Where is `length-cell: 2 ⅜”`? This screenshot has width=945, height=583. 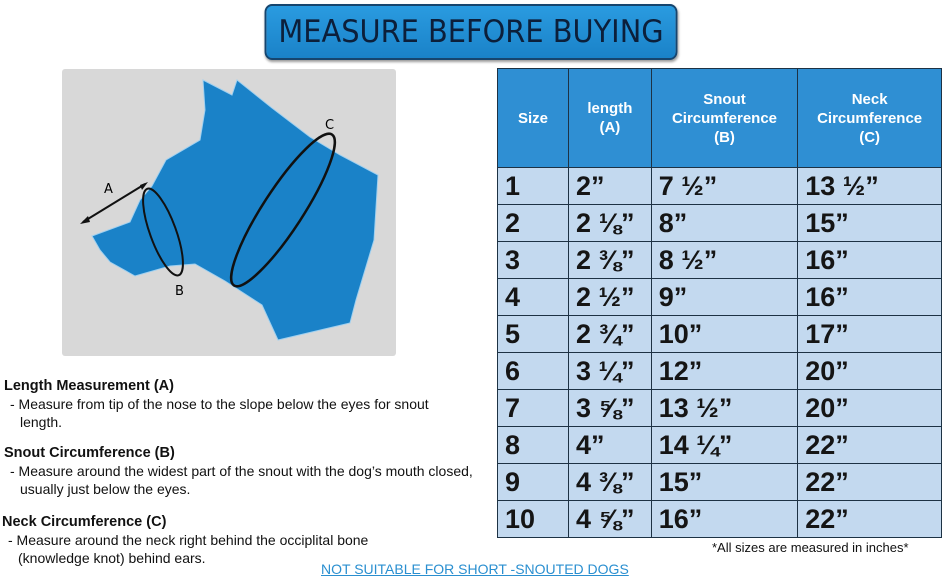 length-cell: 2 ⅜” is located at coordinates (609, 260).